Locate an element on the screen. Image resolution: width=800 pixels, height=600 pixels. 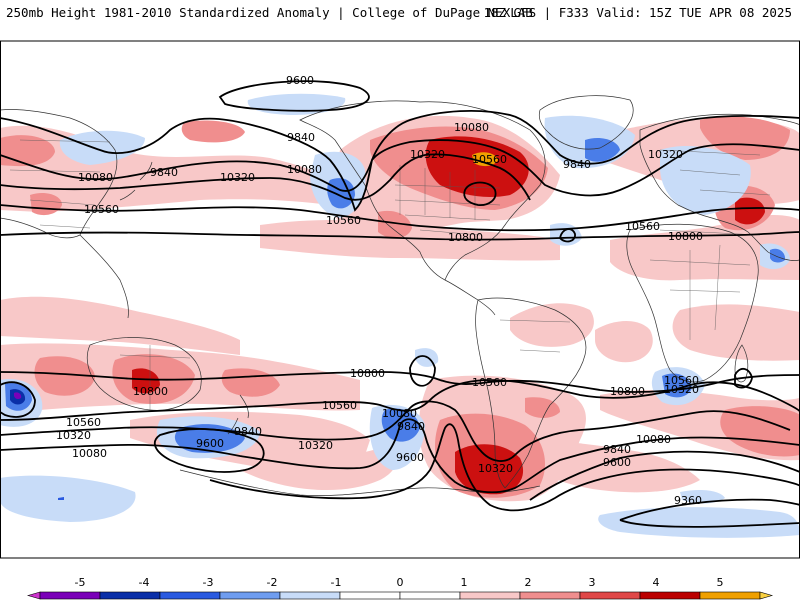
strong-negative-anomaly-fill is located at coordinates (37, 444).